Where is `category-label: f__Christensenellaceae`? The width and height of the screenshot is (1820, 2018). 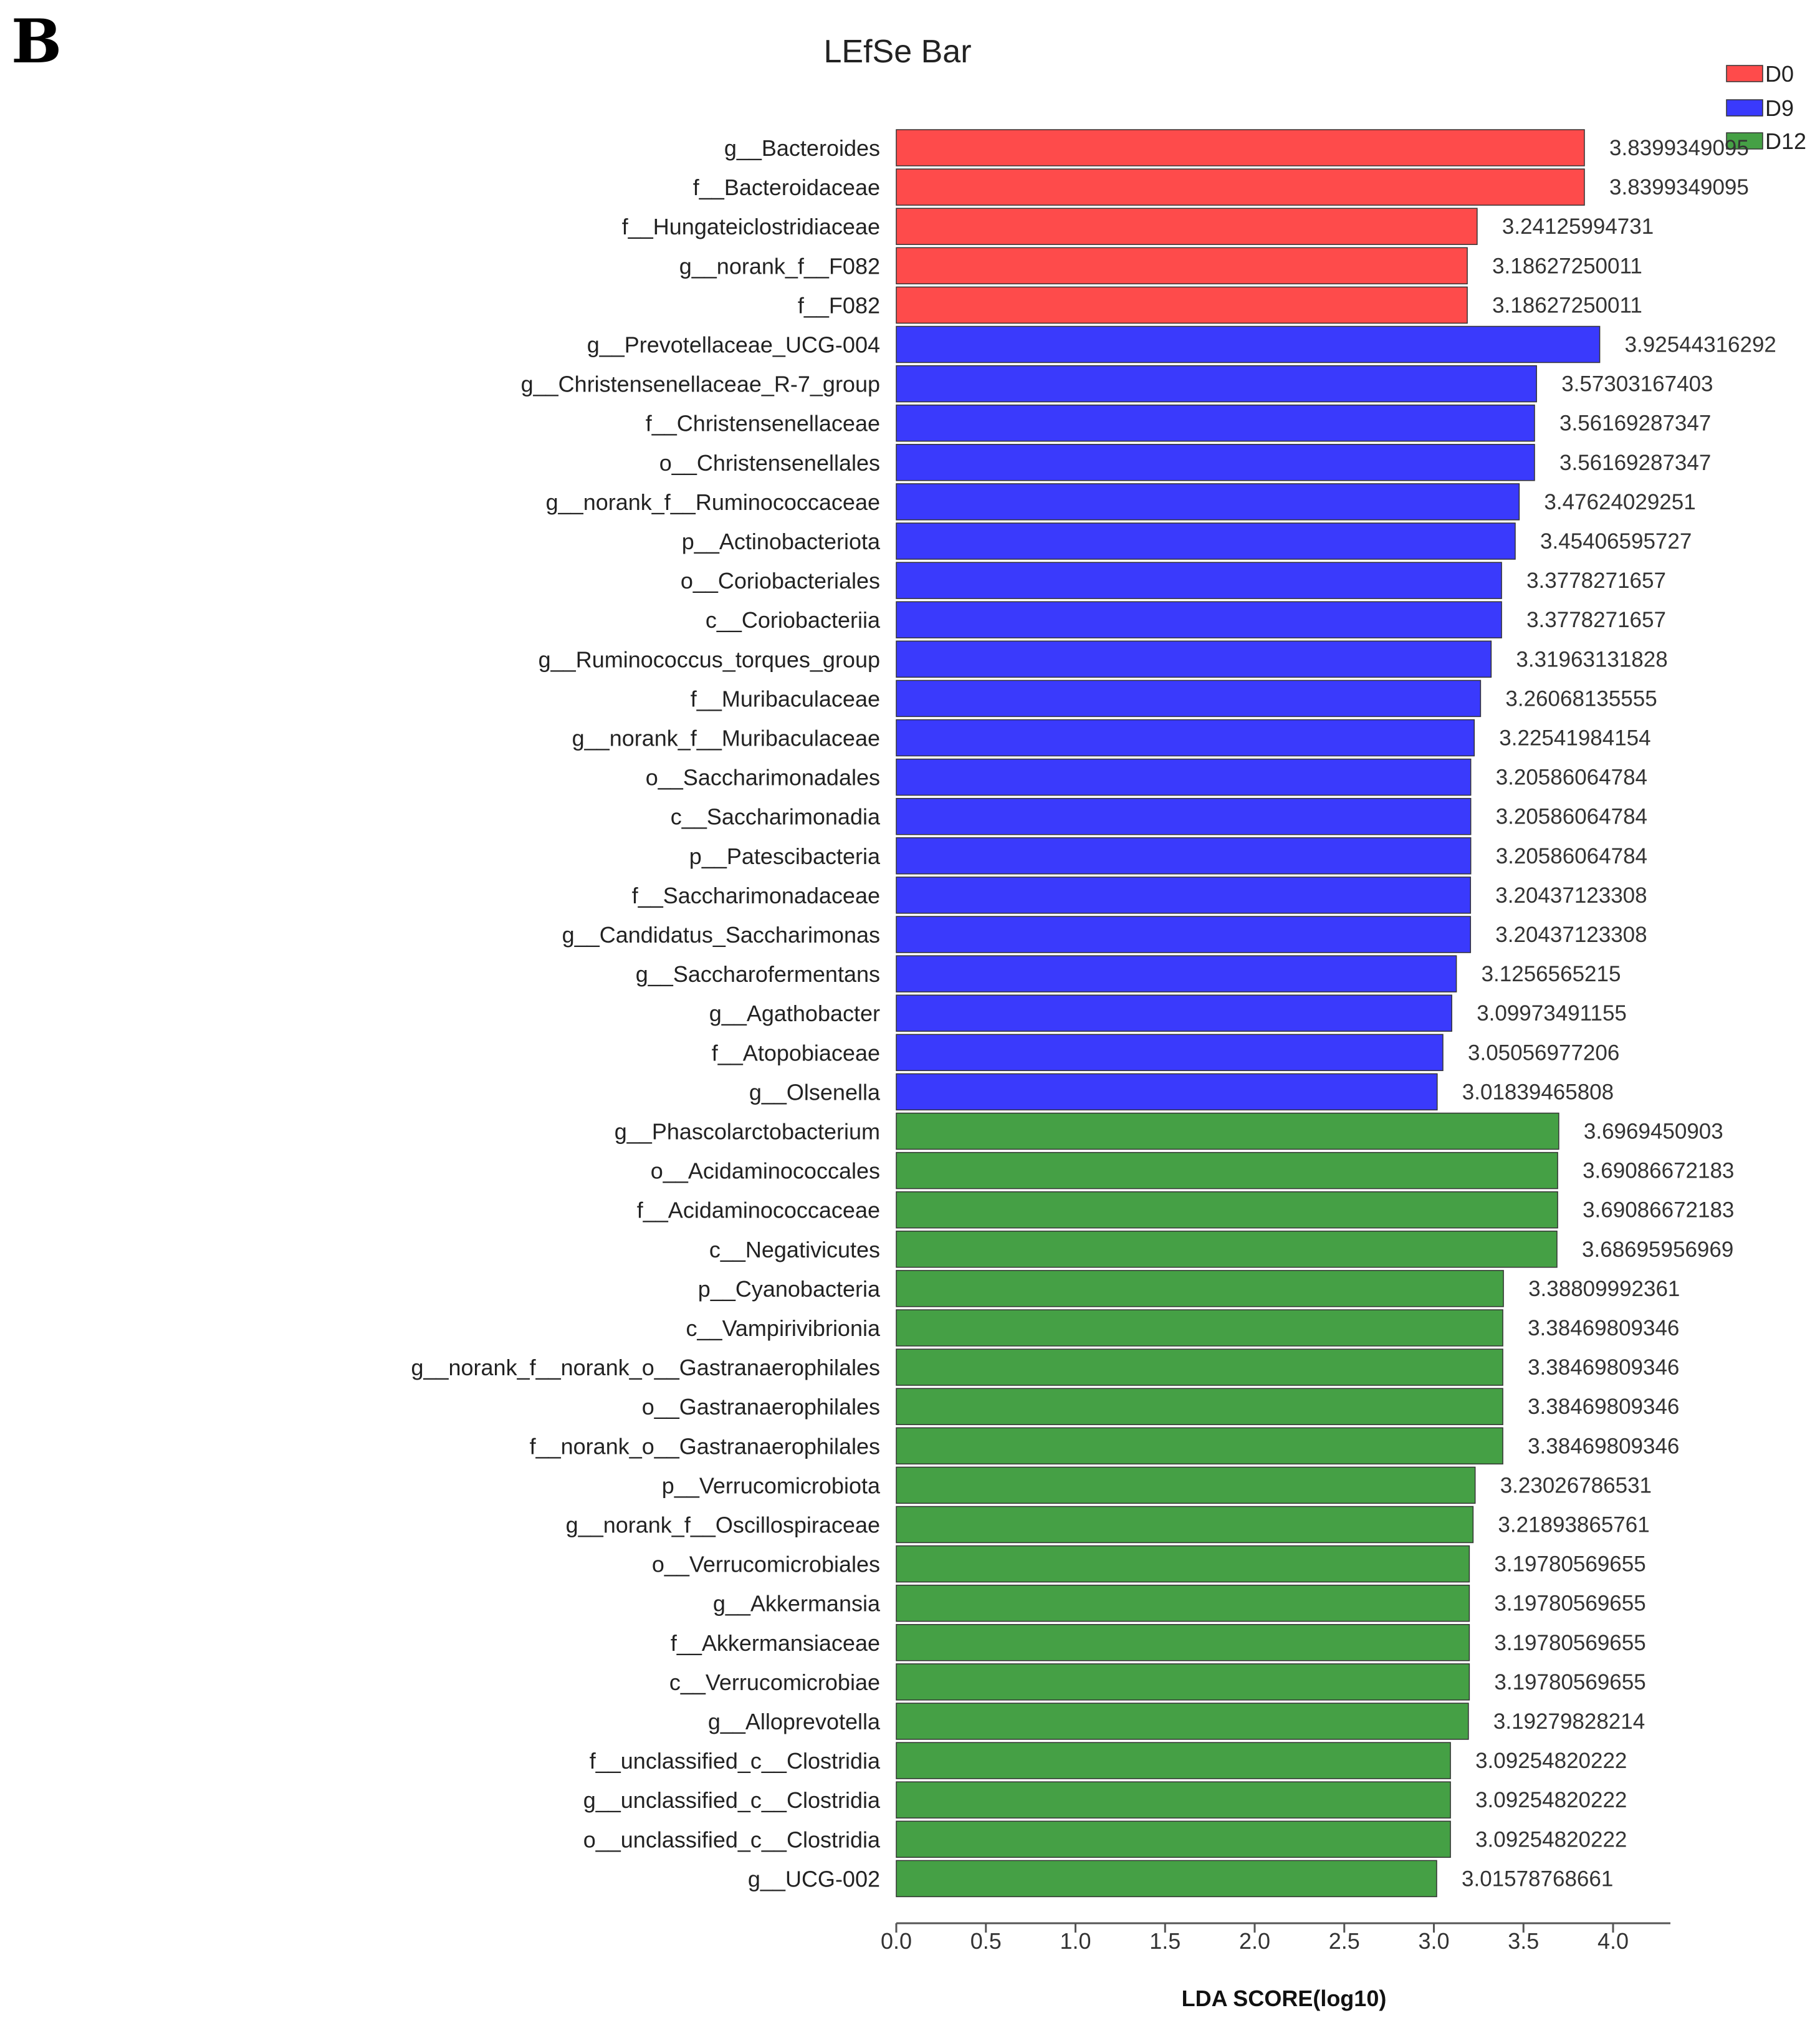
category-label: f__Christensenellaceae is located at coordinates (763, 423).